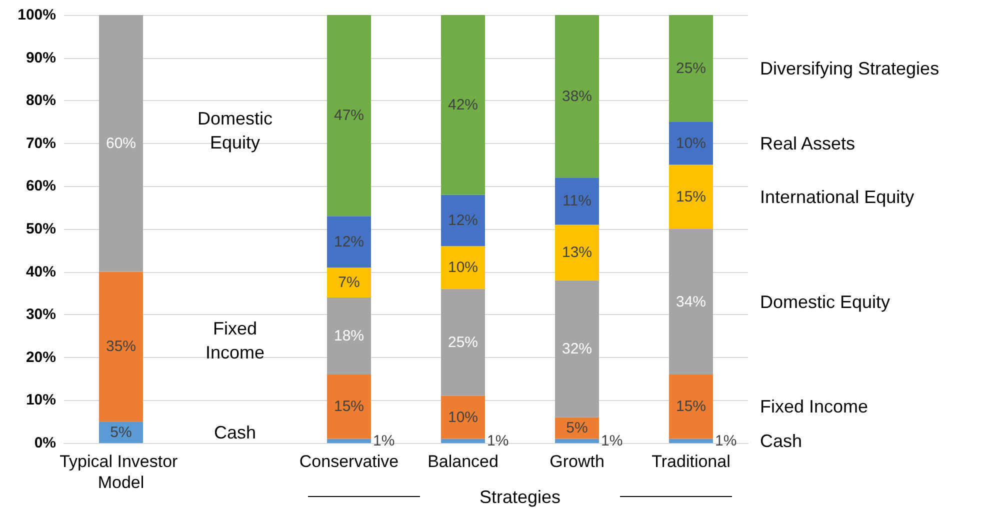 This screenshot has height=510, width=986. Describe the element at coordinates (235, 130) in the screenshot. I see `annotation: Domestic Equity` at that location.